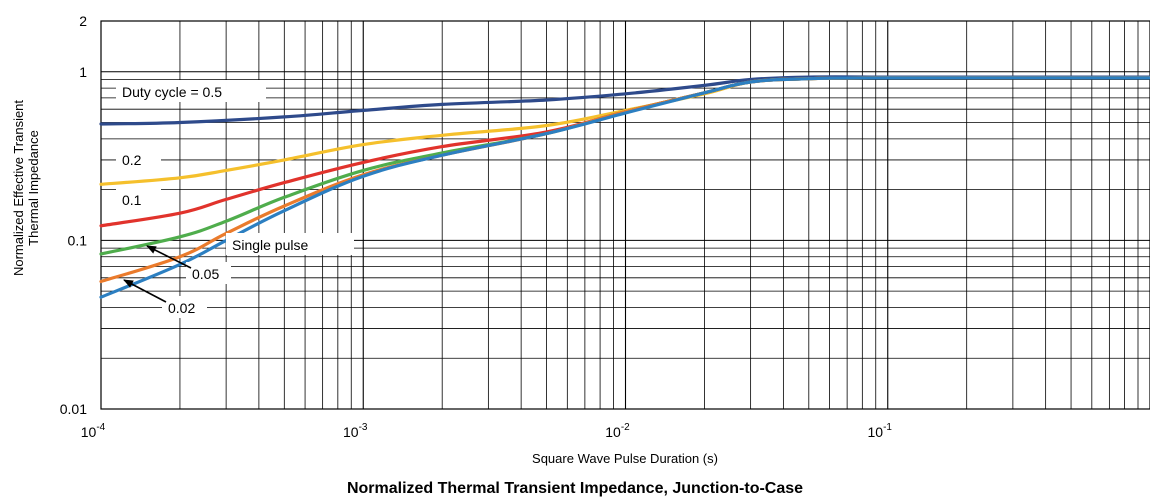 This screenshot has height=504, width=1150. I want to click on y-tick-label: 0.01, so click(73, 409).